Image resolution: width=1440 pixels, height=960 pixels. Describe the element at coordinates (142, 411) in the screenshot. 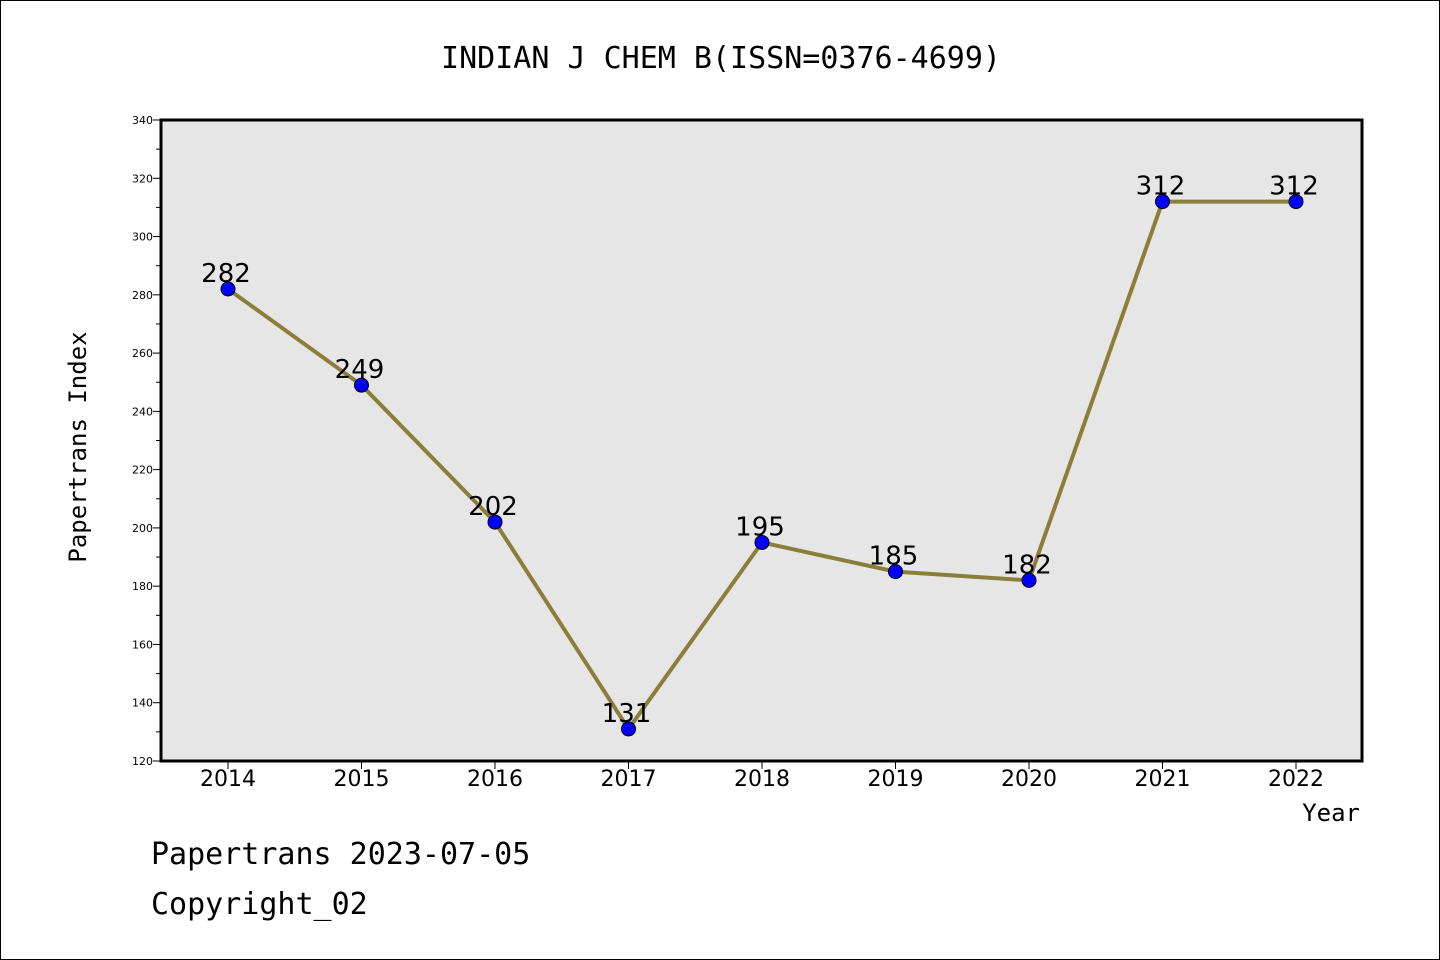

I see `y-tick-label: 240` at that location.